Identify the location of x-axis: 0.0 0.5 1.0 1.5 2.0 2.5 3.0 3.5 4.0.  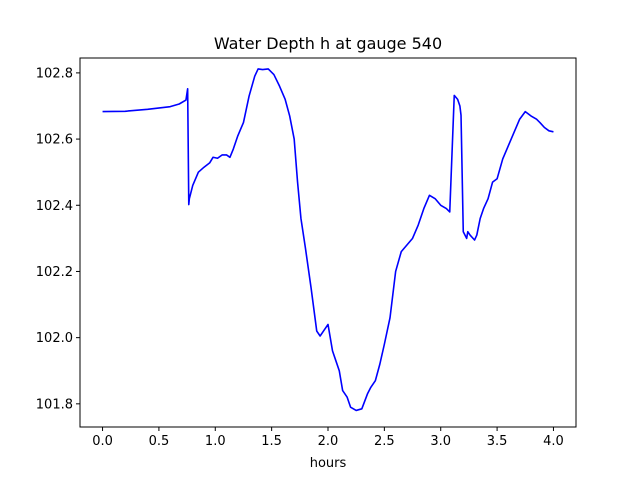
(328, 438).